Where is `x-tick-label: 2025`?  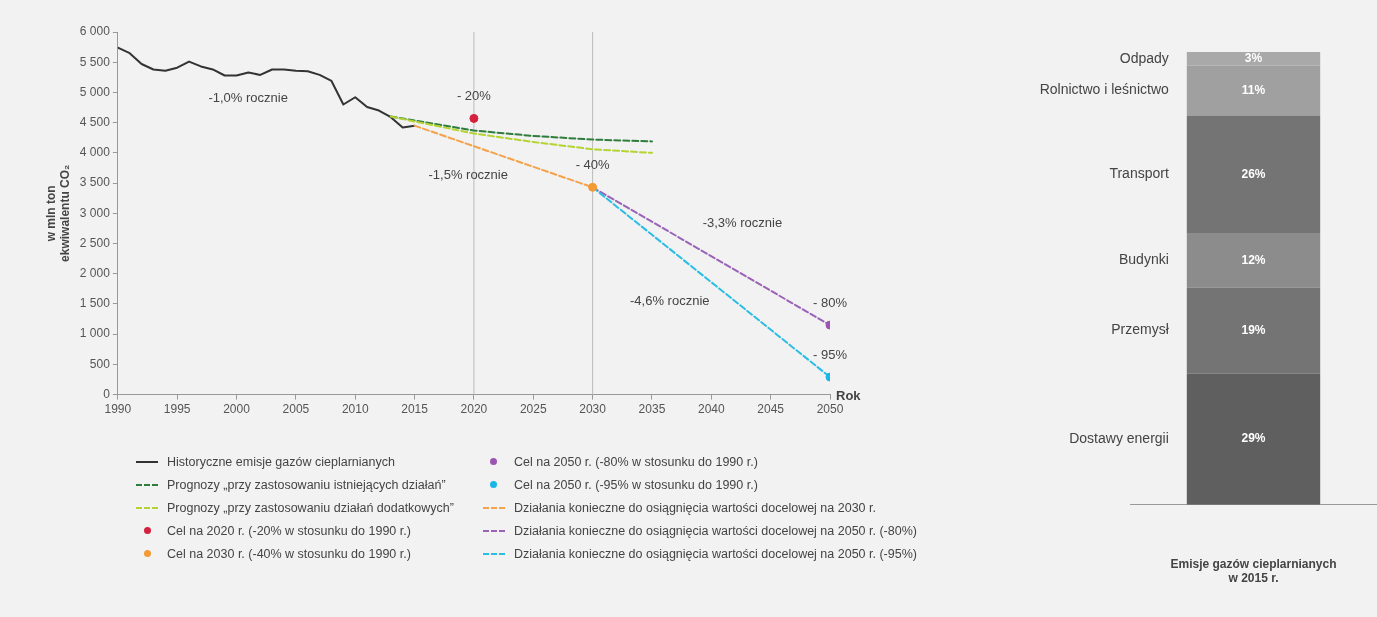
x-tick-label: 2025 is located at coordinates (533, 409).